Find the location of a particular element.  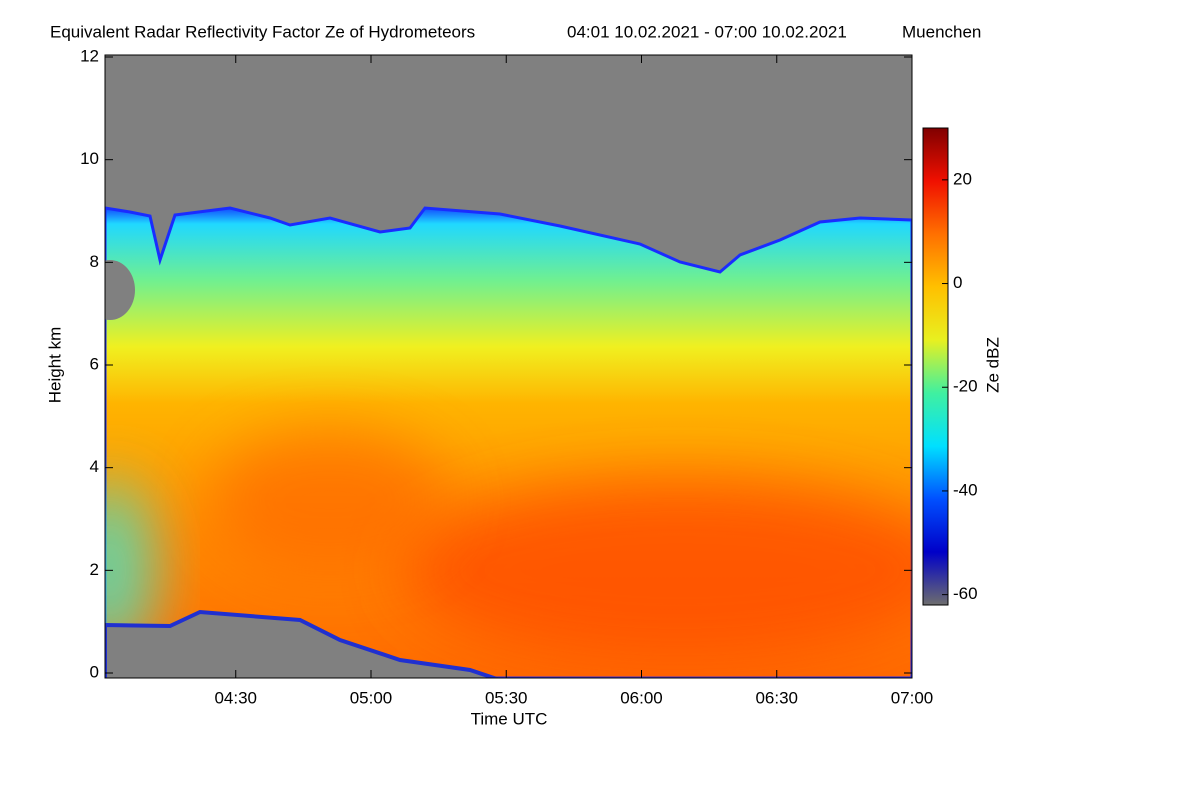

period: 04:01 10.02.2021 - 07:00 10.02.2021 is located at coordinates (707, 31).